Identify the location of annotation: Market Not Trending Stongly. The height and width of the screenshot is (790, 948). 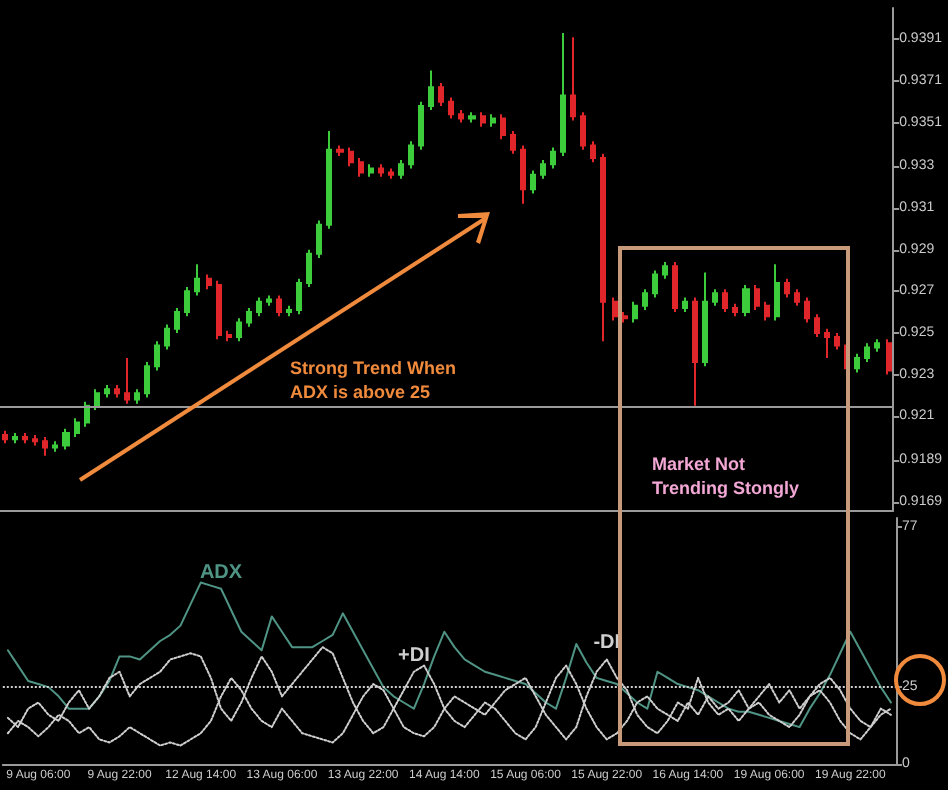
(725, 476).